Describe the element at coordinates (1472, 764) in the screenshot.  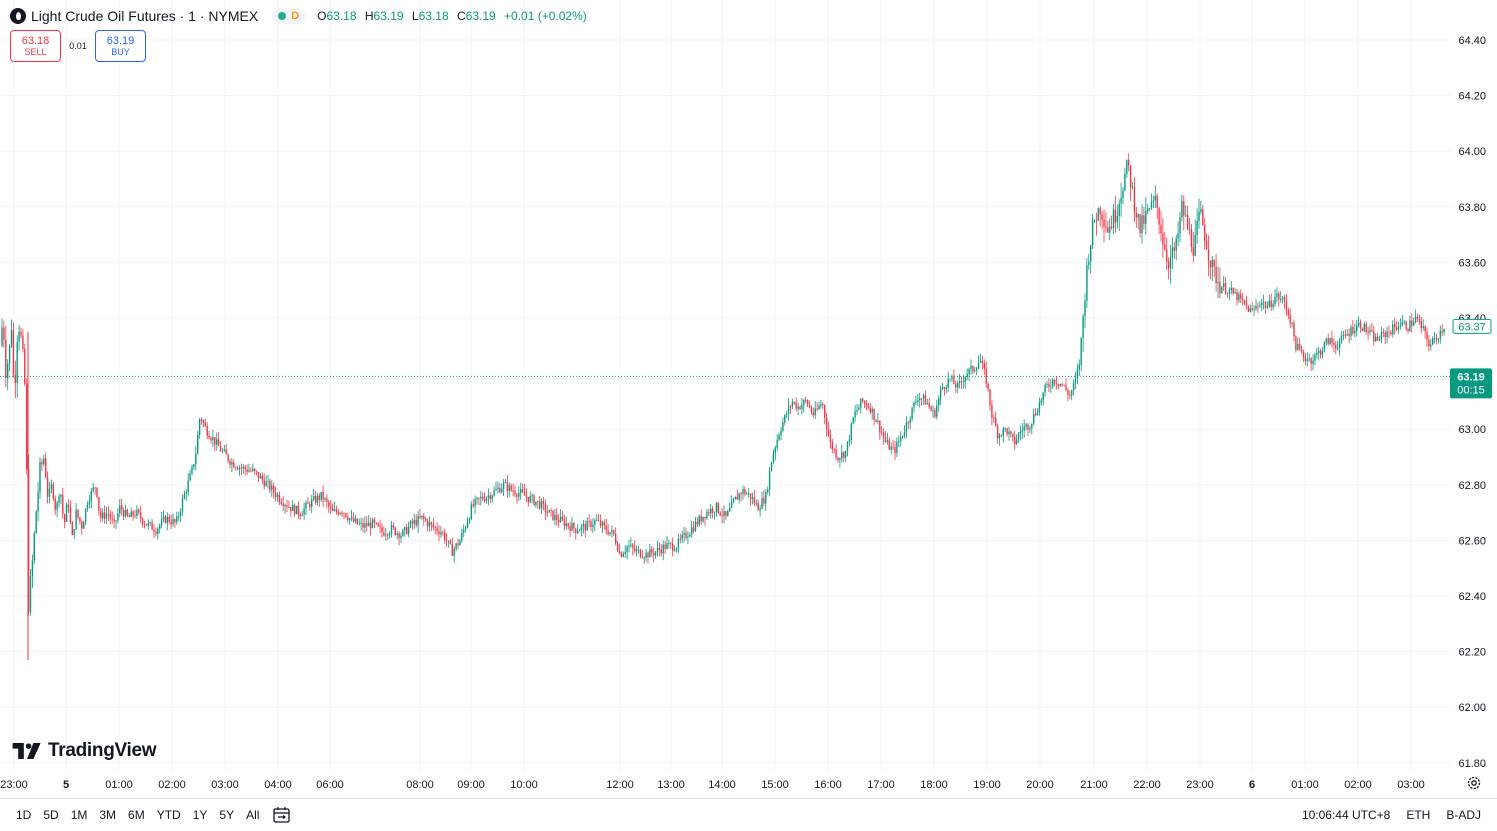
I see `y-tick-label: 61.80` at that location.